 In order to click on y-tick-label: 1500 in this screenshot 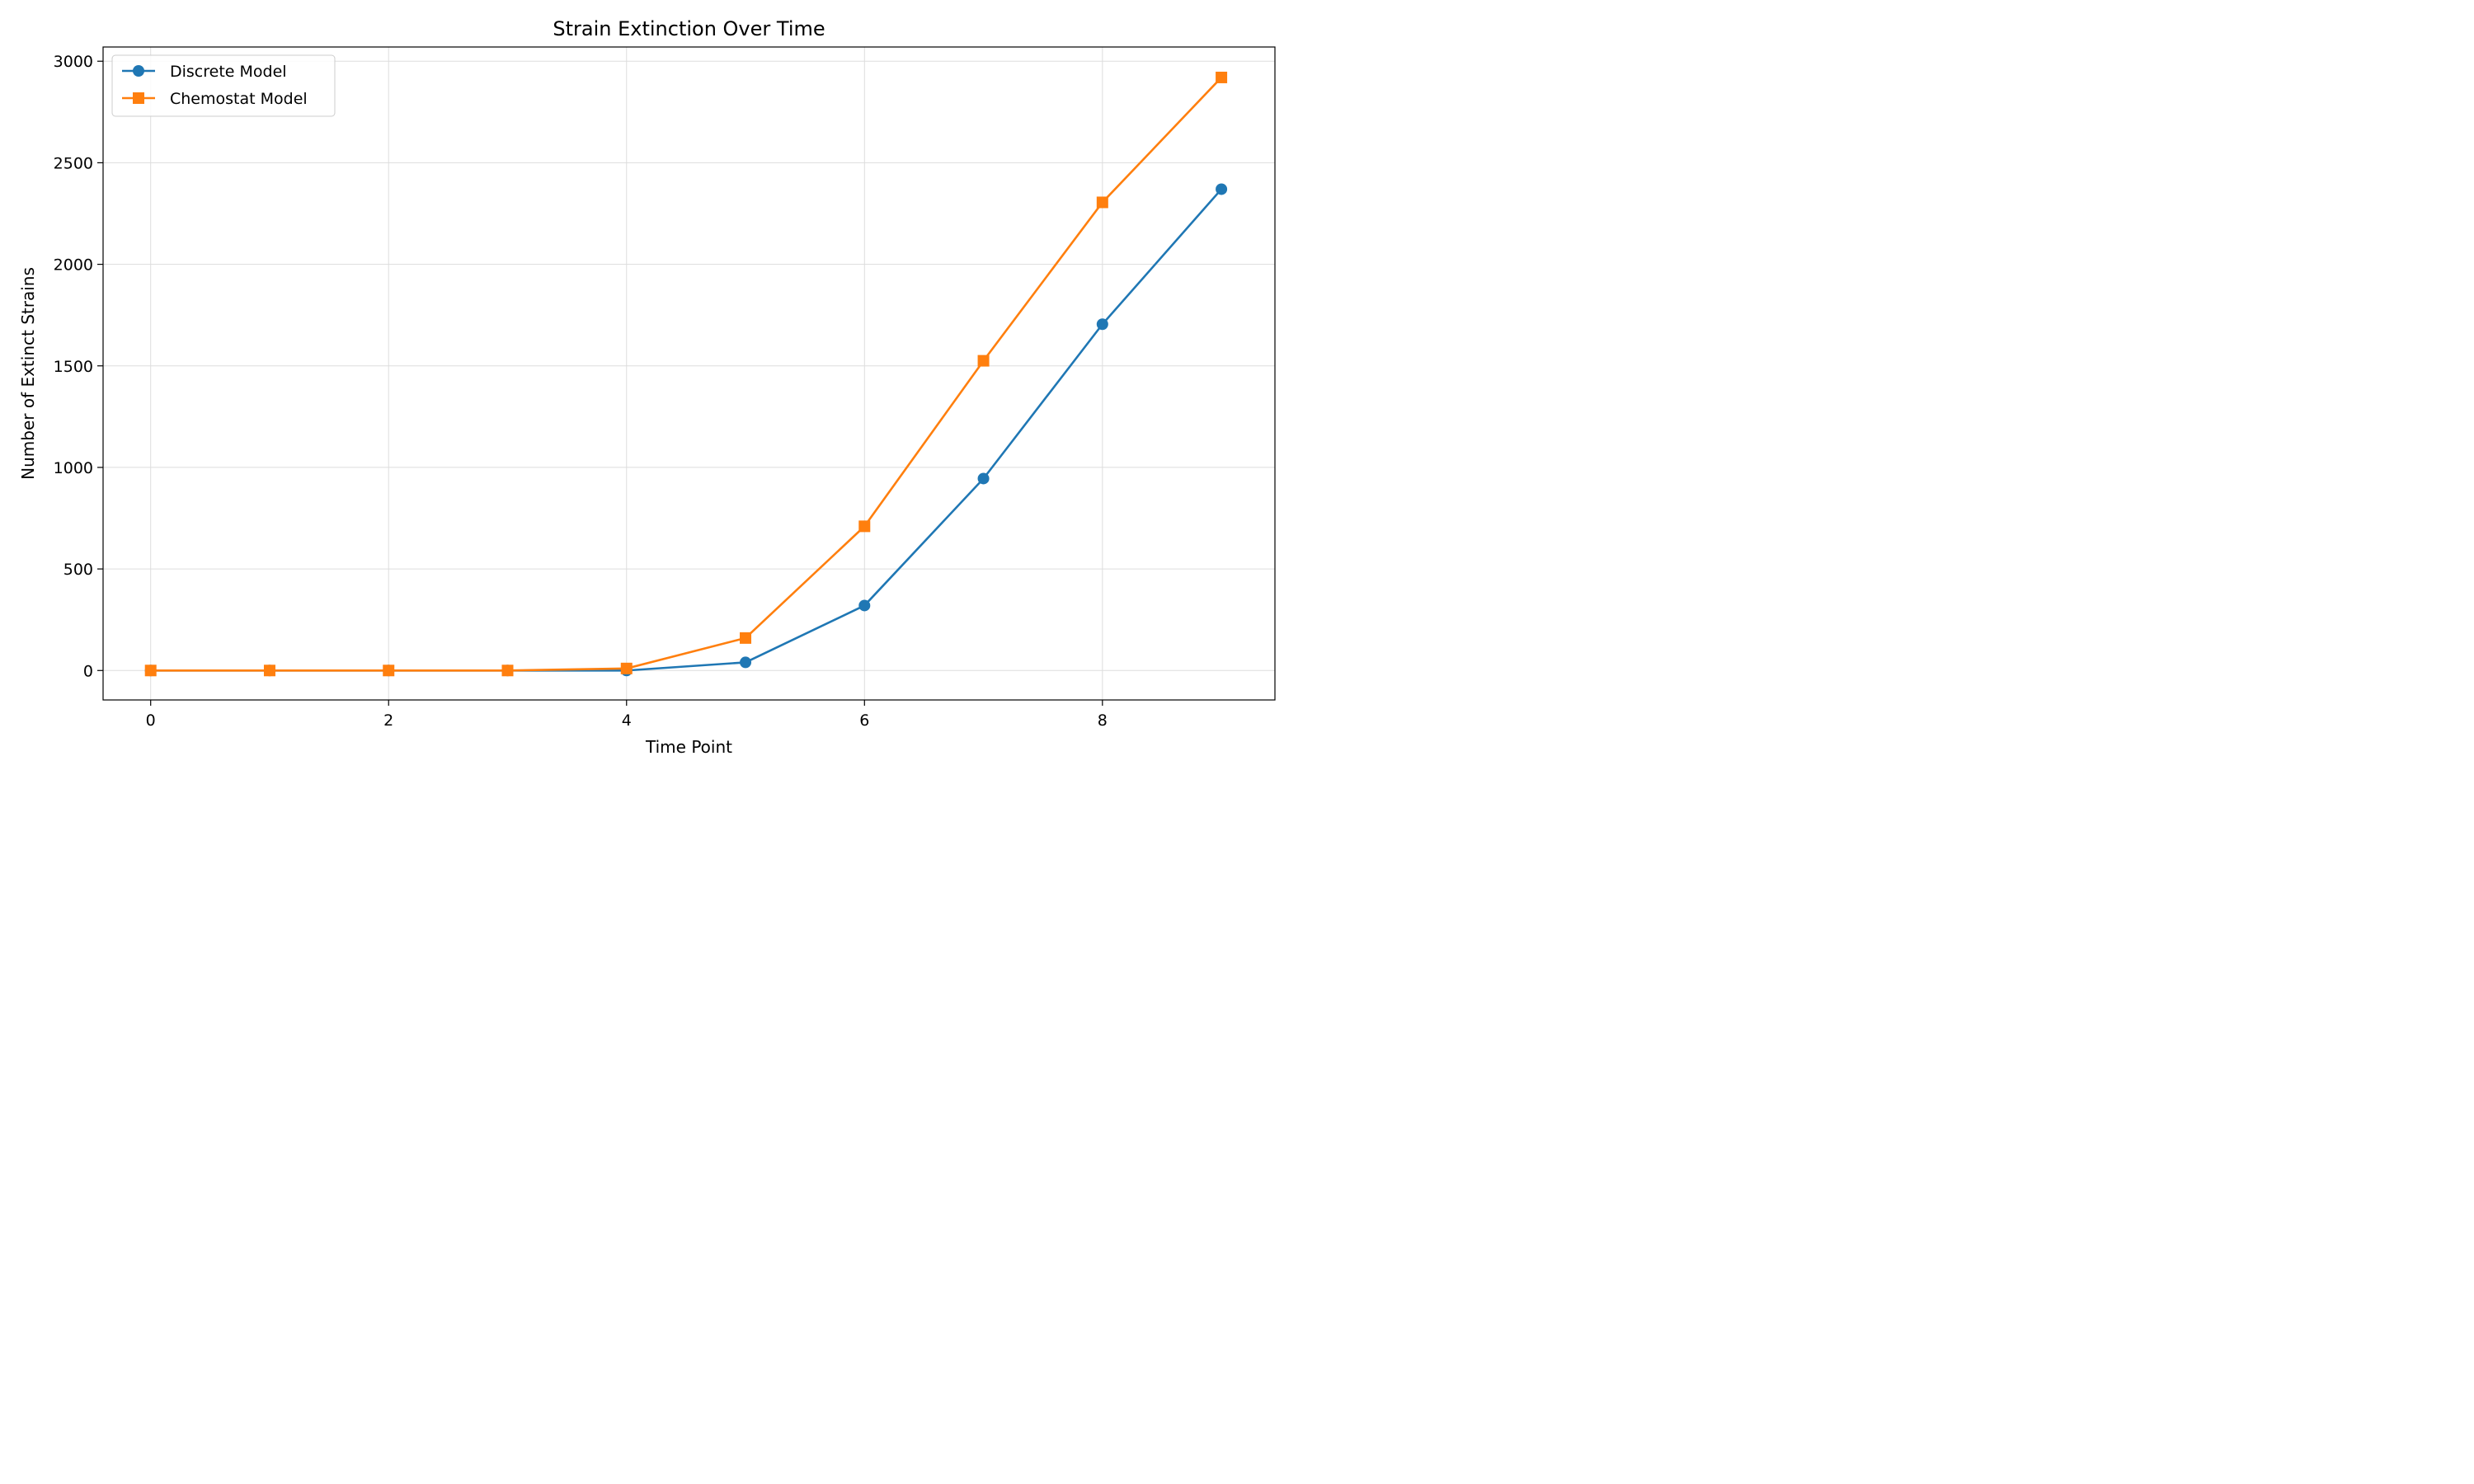, I will do `click(73, 367)`.